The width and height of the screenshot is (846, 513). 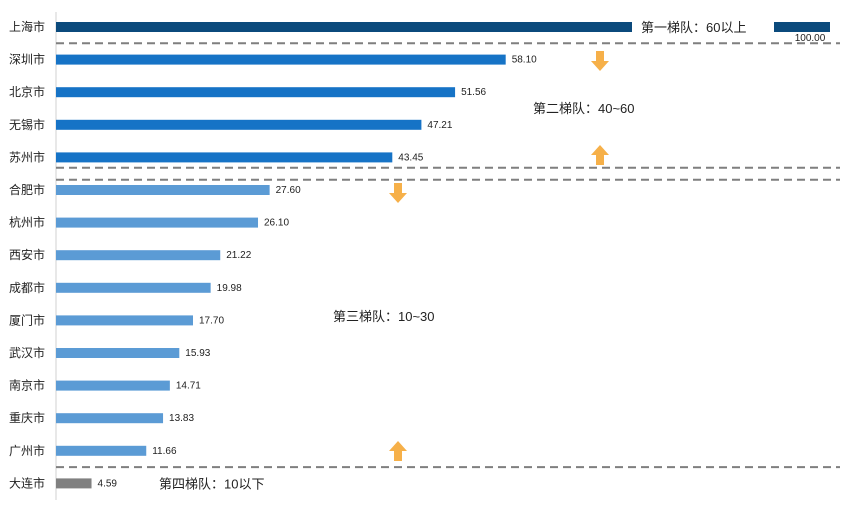 I want to click on category-label: 无锡市, so click(x=27, y=124).